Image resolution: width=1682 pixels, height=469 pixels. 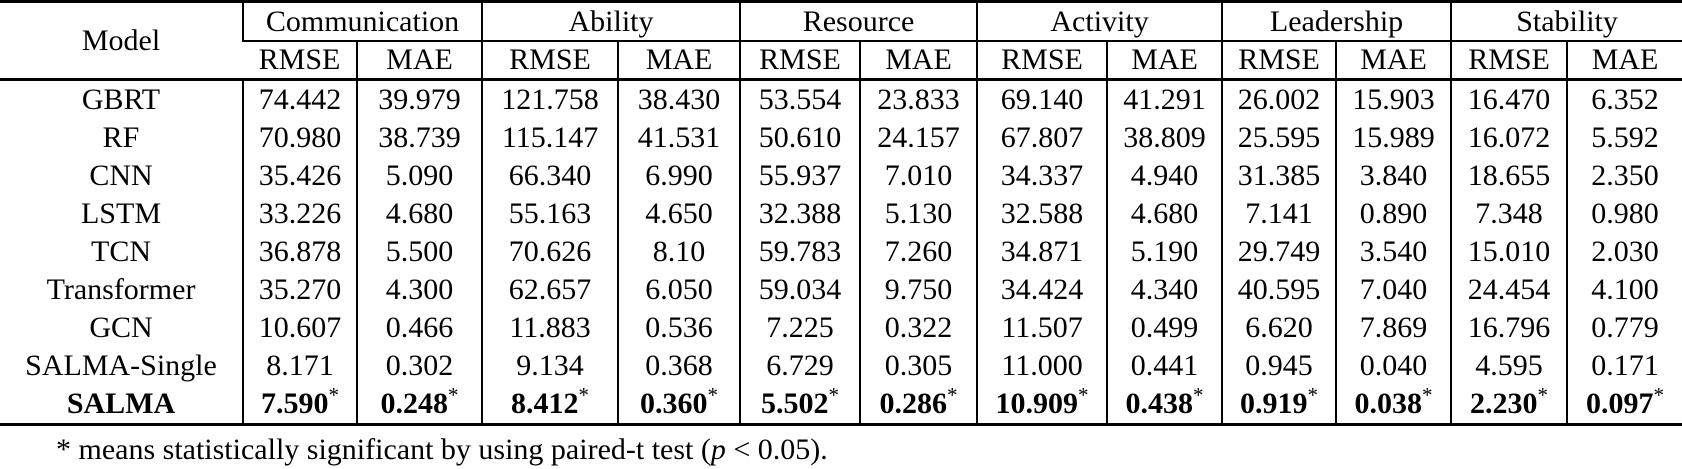 I want to click on value-cell: 16.796, so click(x=1509, y=328).